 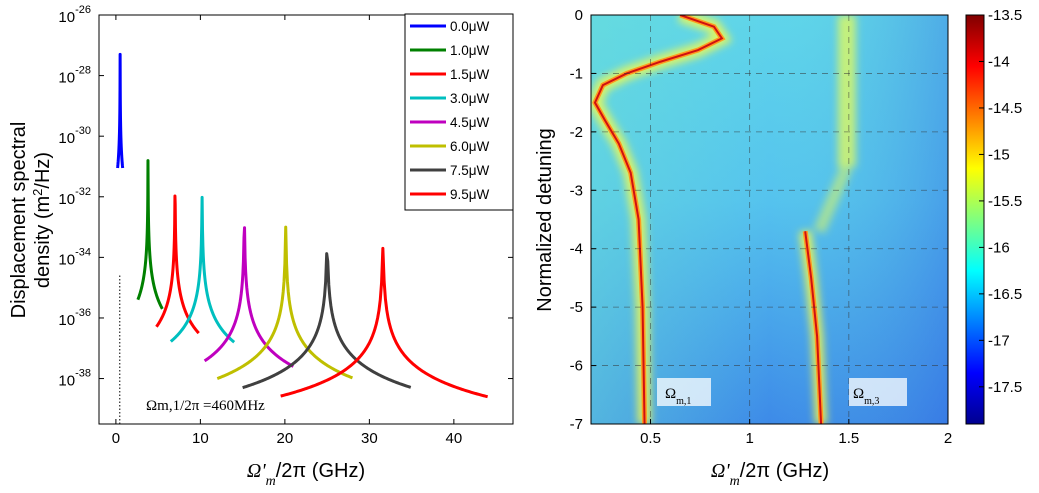 I want to click on right-y-tick-label: -1, so click(x=576, y=73).